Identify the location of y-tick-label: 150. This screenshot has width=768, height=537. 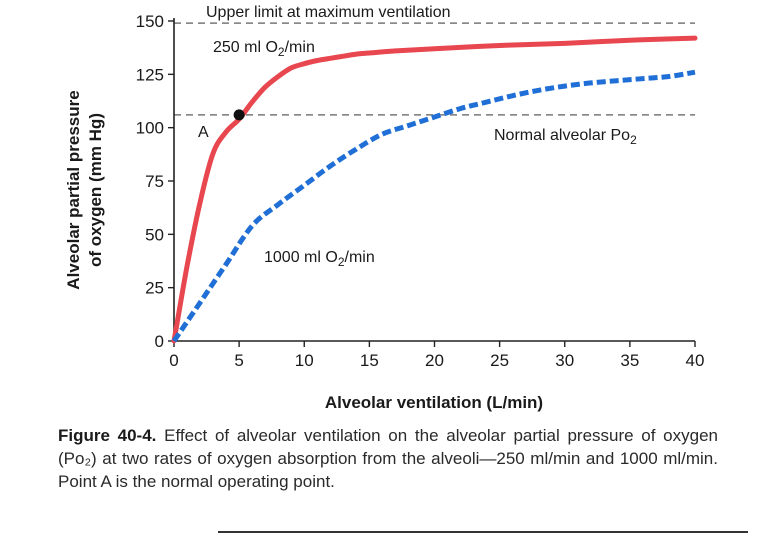
(150, 21).